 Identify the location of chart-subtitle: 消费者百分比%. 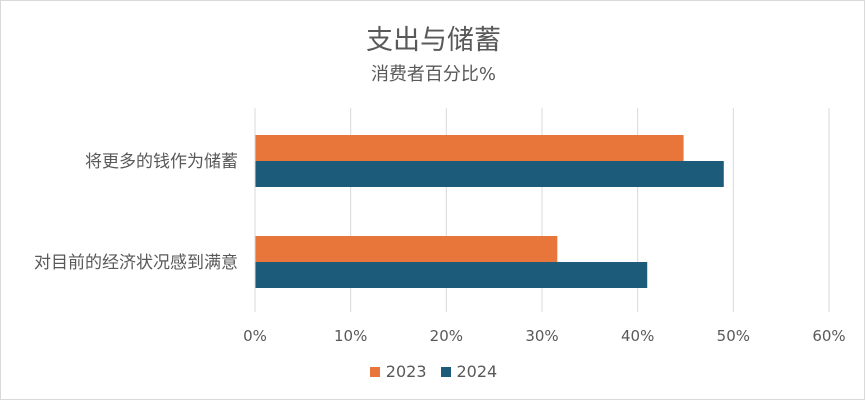
(433, 74).